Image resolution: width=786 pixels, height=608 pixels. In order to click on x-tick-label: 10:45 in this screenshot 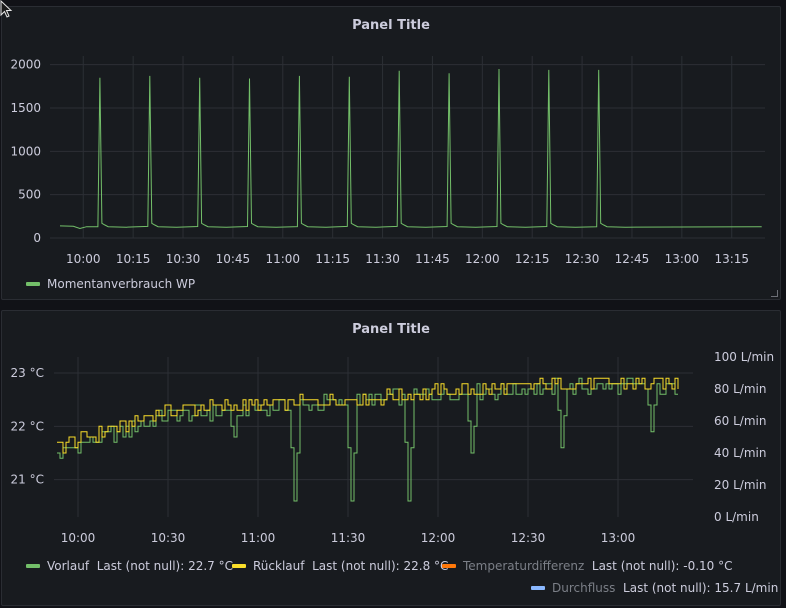, I will do `click(233, 259)`.